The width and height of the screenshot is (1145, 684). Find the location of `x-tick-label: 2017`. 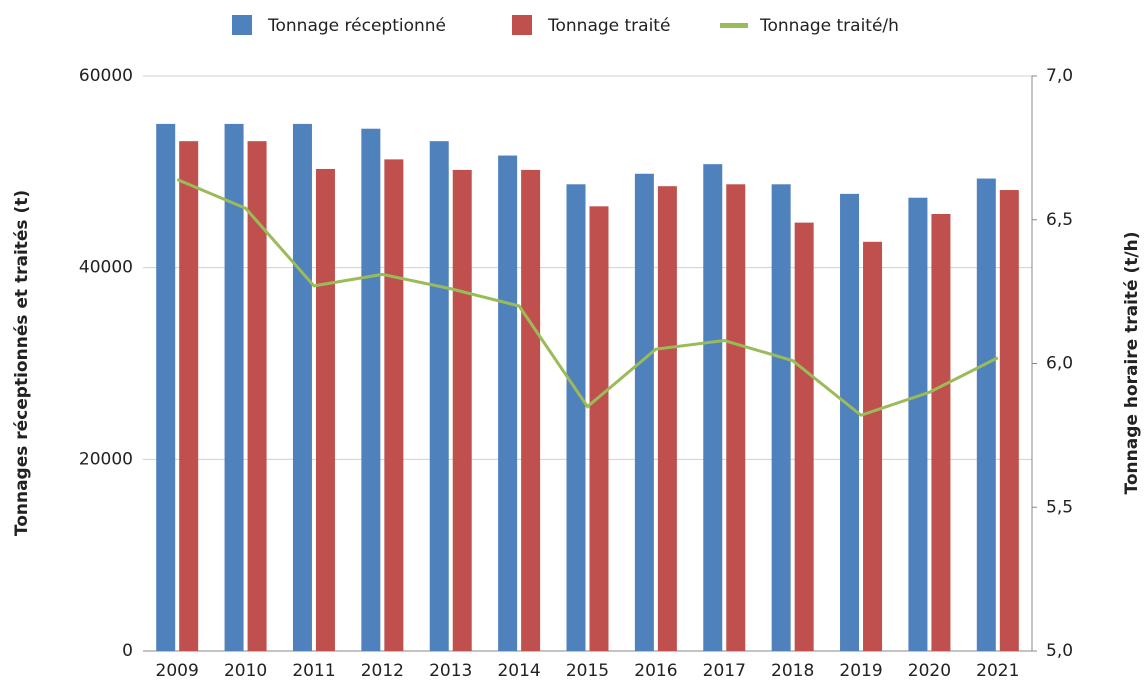

x-tick-label: 2017 is located at coordinates (724, 671).